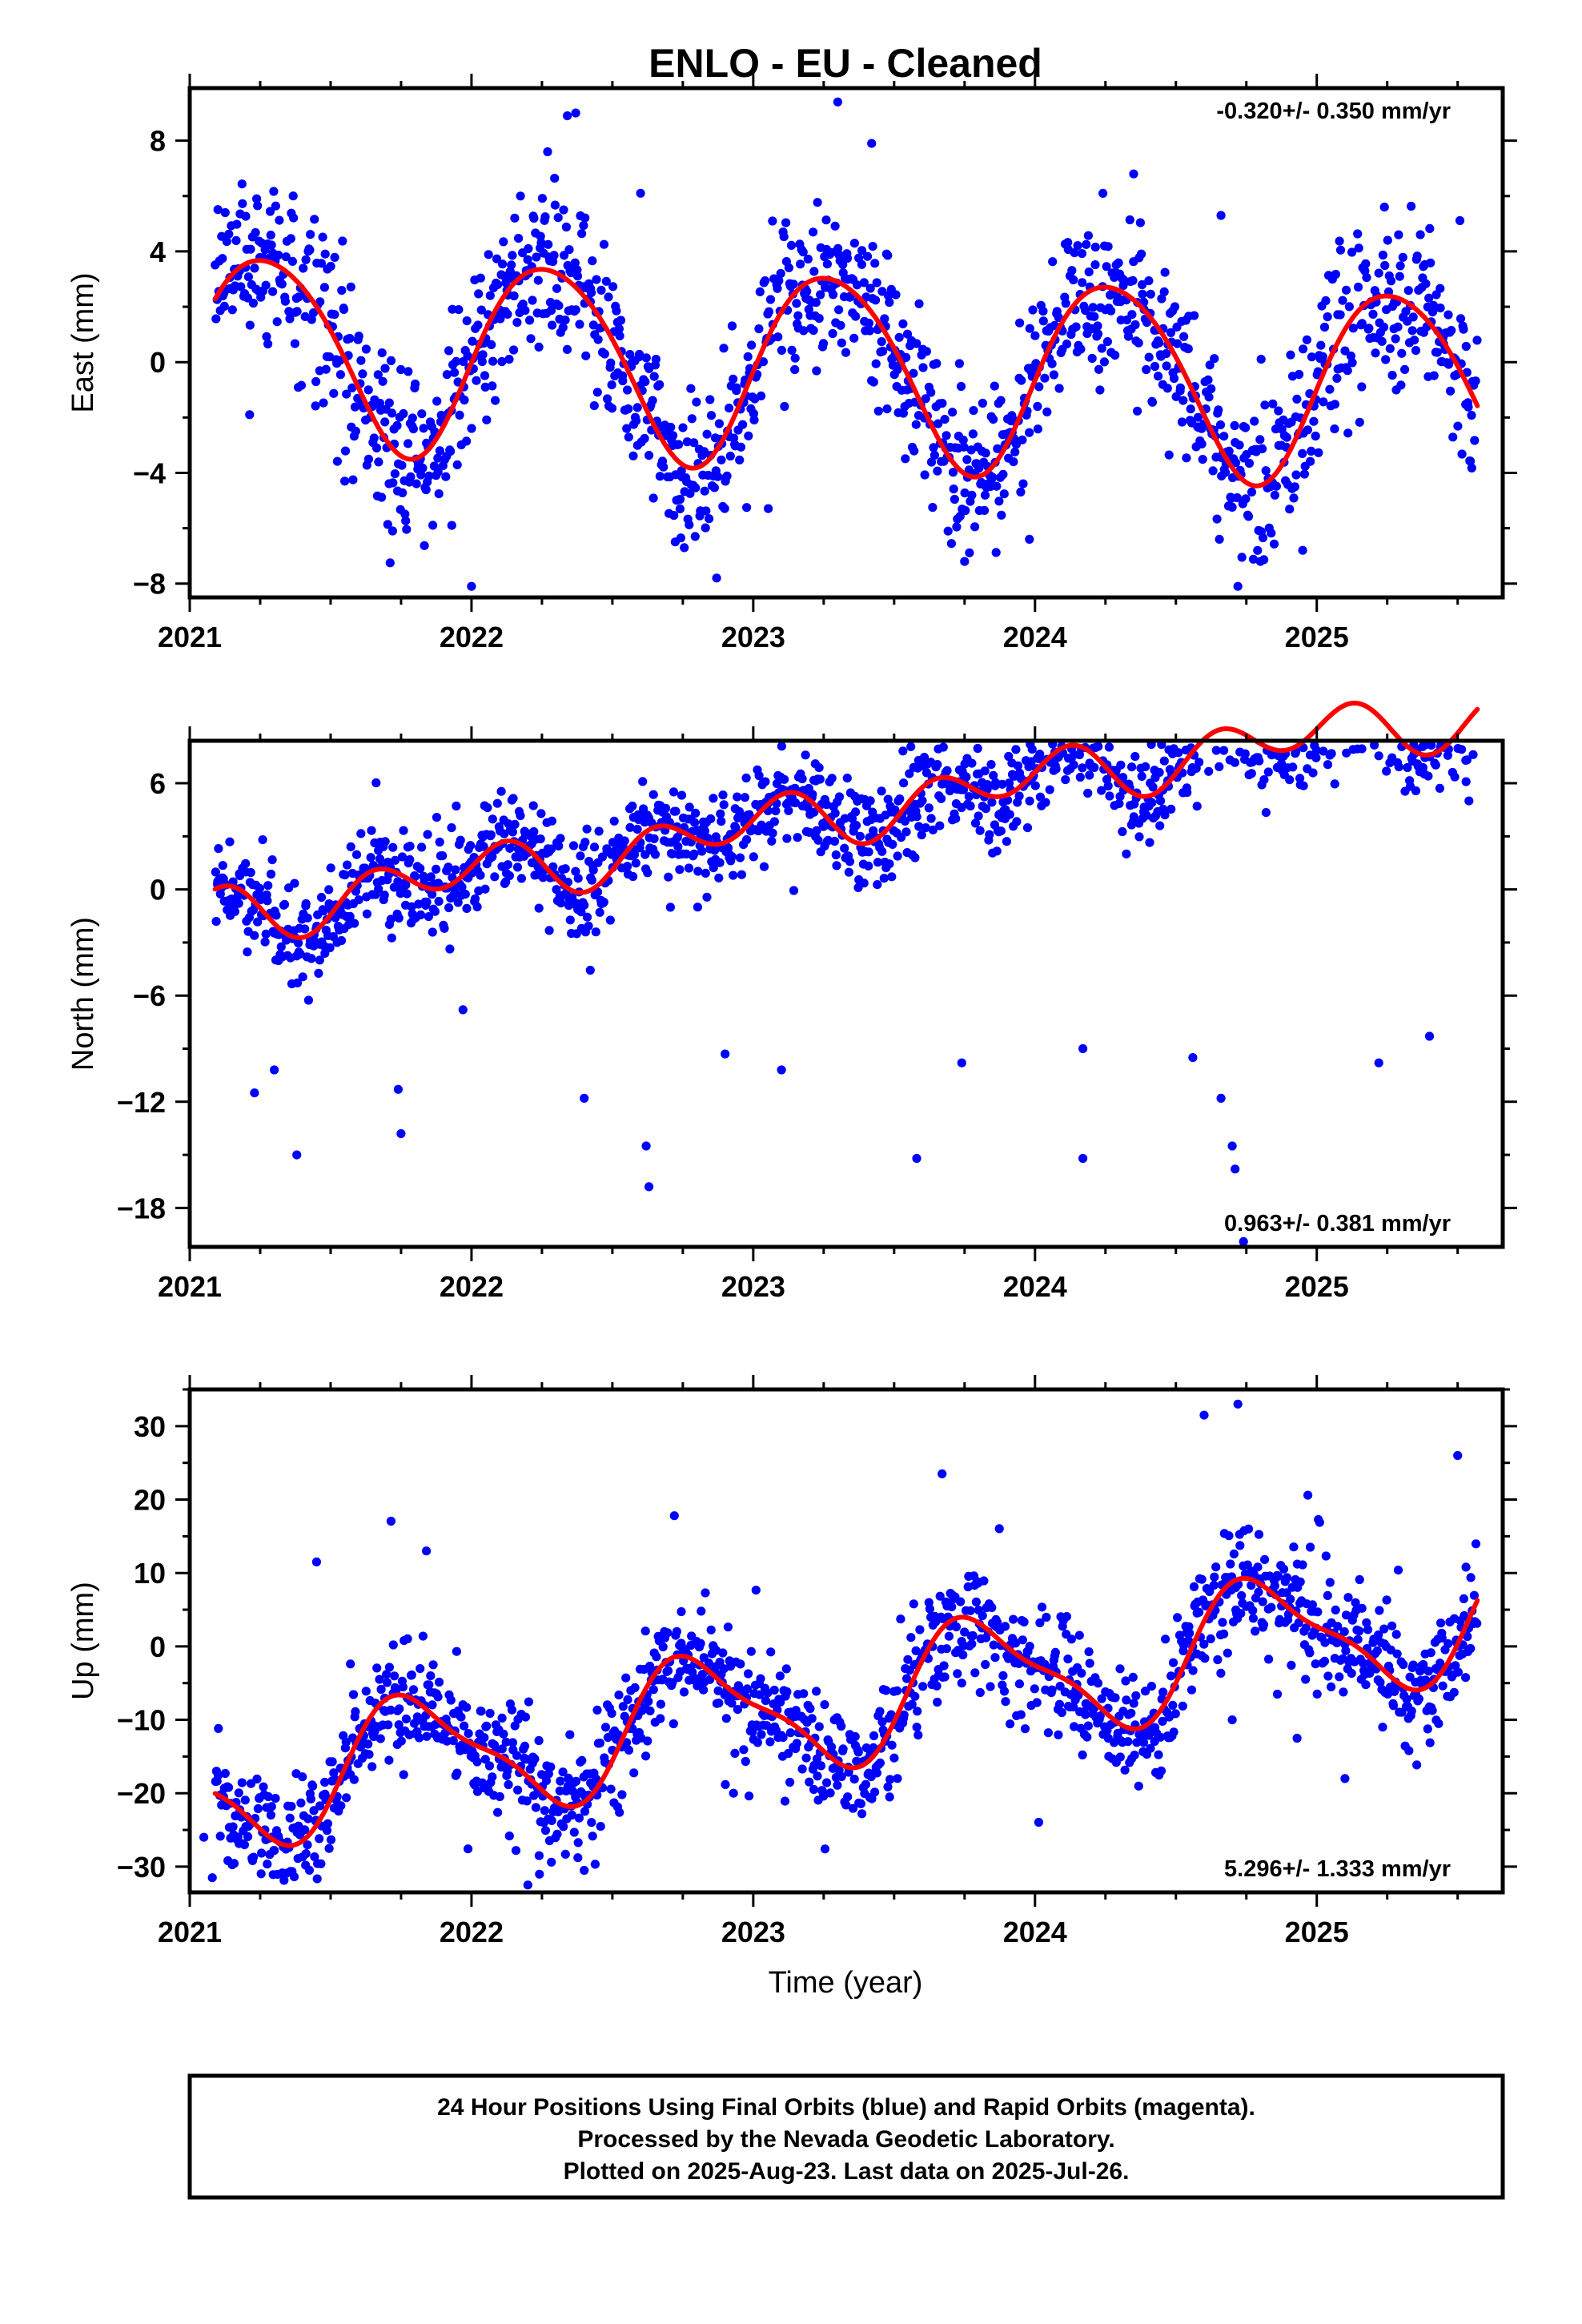 The height and width of the screenshot is (2324, 1582). What do you see at coordinates (149, 584) in the screenshot?
I see `y-tick-label: −8` at bounding box center [149, 584].